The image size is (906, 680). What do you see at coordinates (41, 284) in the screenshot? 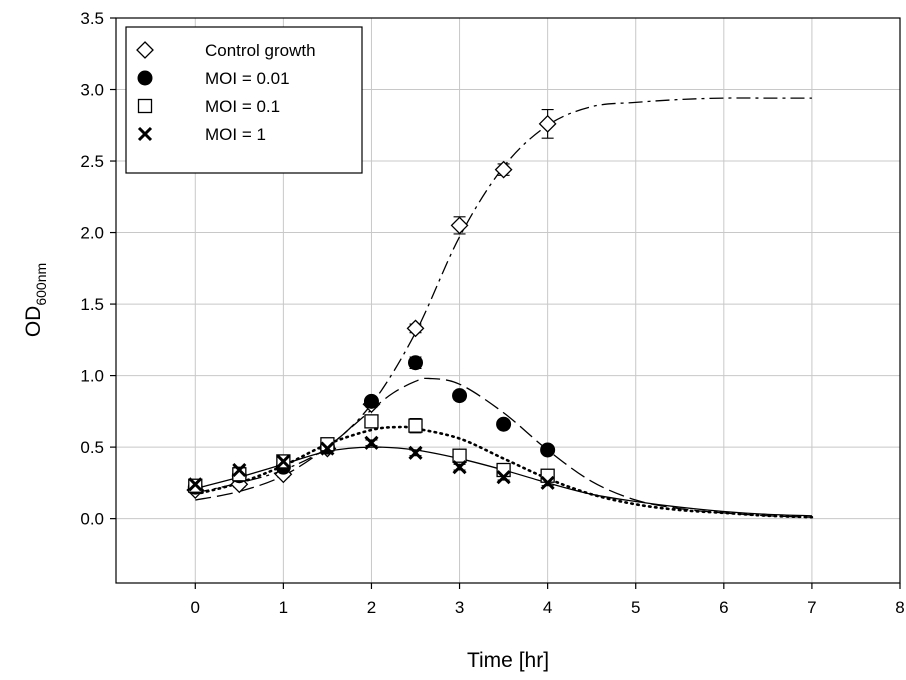
I see `y-axis-title-subscript: 600nm` at bounding box center [41, 284].